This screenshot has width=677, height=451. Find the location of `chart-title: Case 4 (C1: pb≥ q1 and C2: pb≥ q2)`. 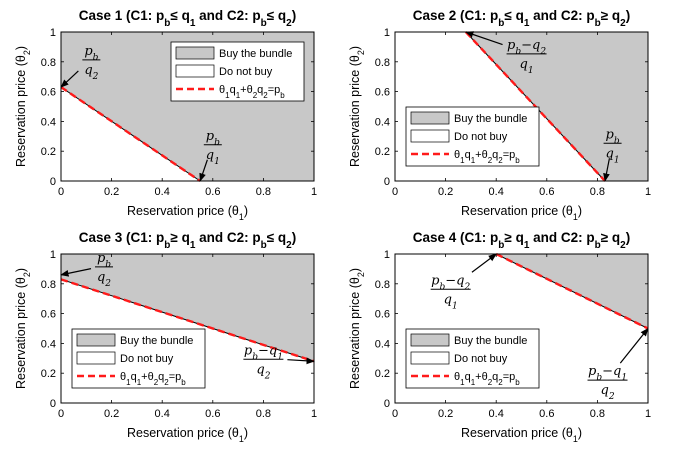

chart-title: Case 4 (C1: pb≥ q1 and C2: pb≥ q2) is located at coordinates (521, 240).